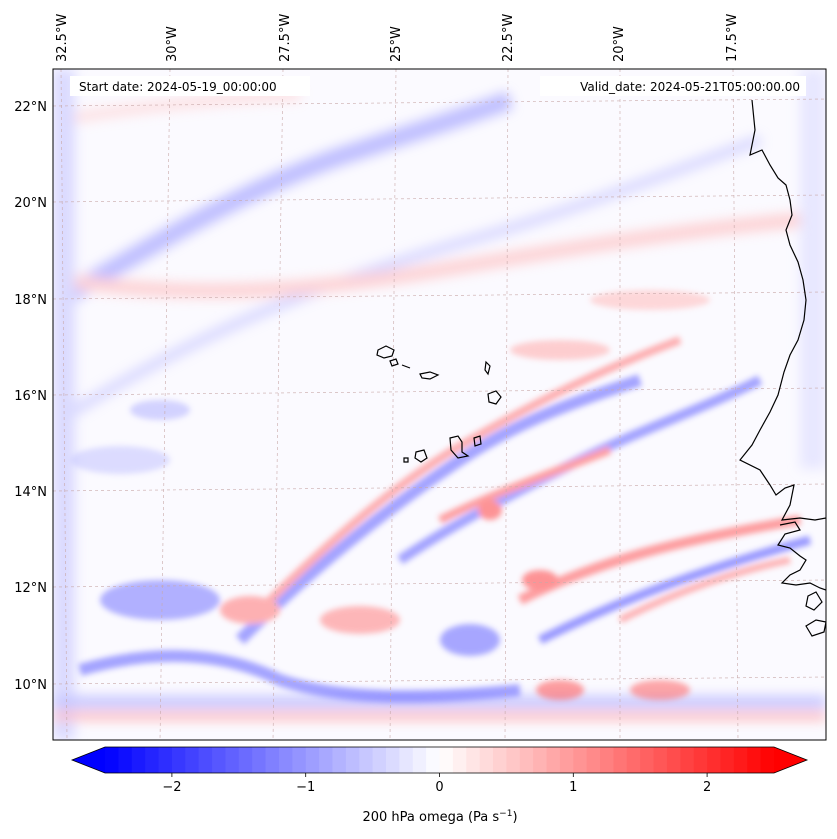 This screenshot has height=839, width=837. I want to click on lat-tick-label: 12°N, so click(30, 588).